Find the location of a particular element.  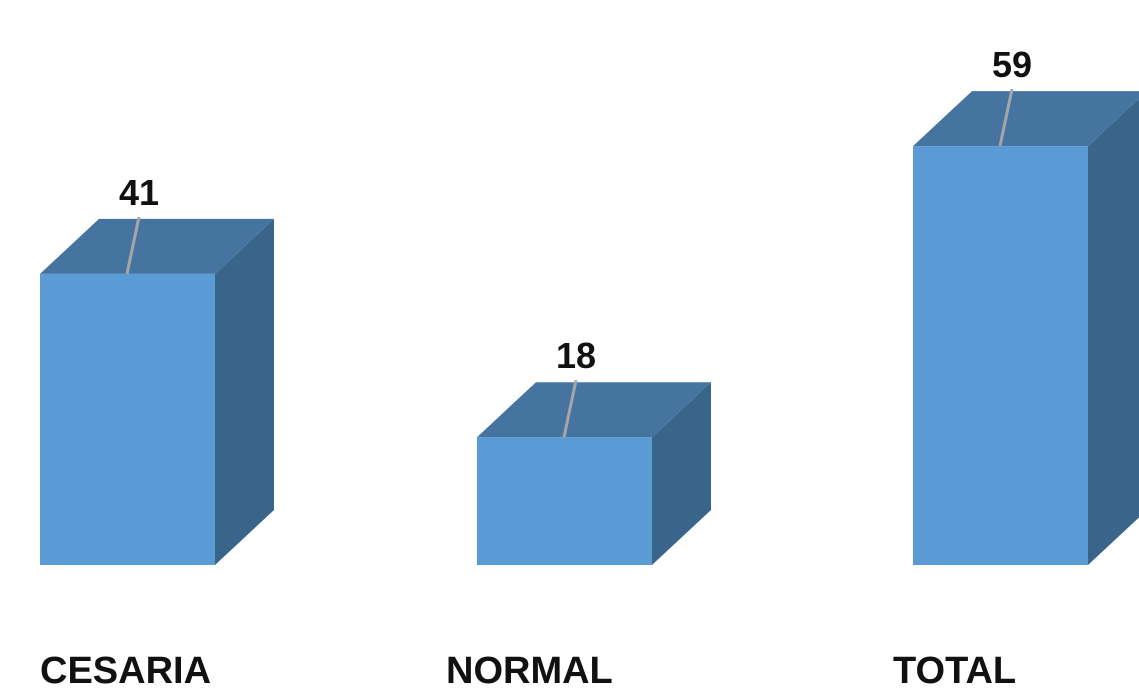

bar-front-normal is located at coordinates (564, 501).